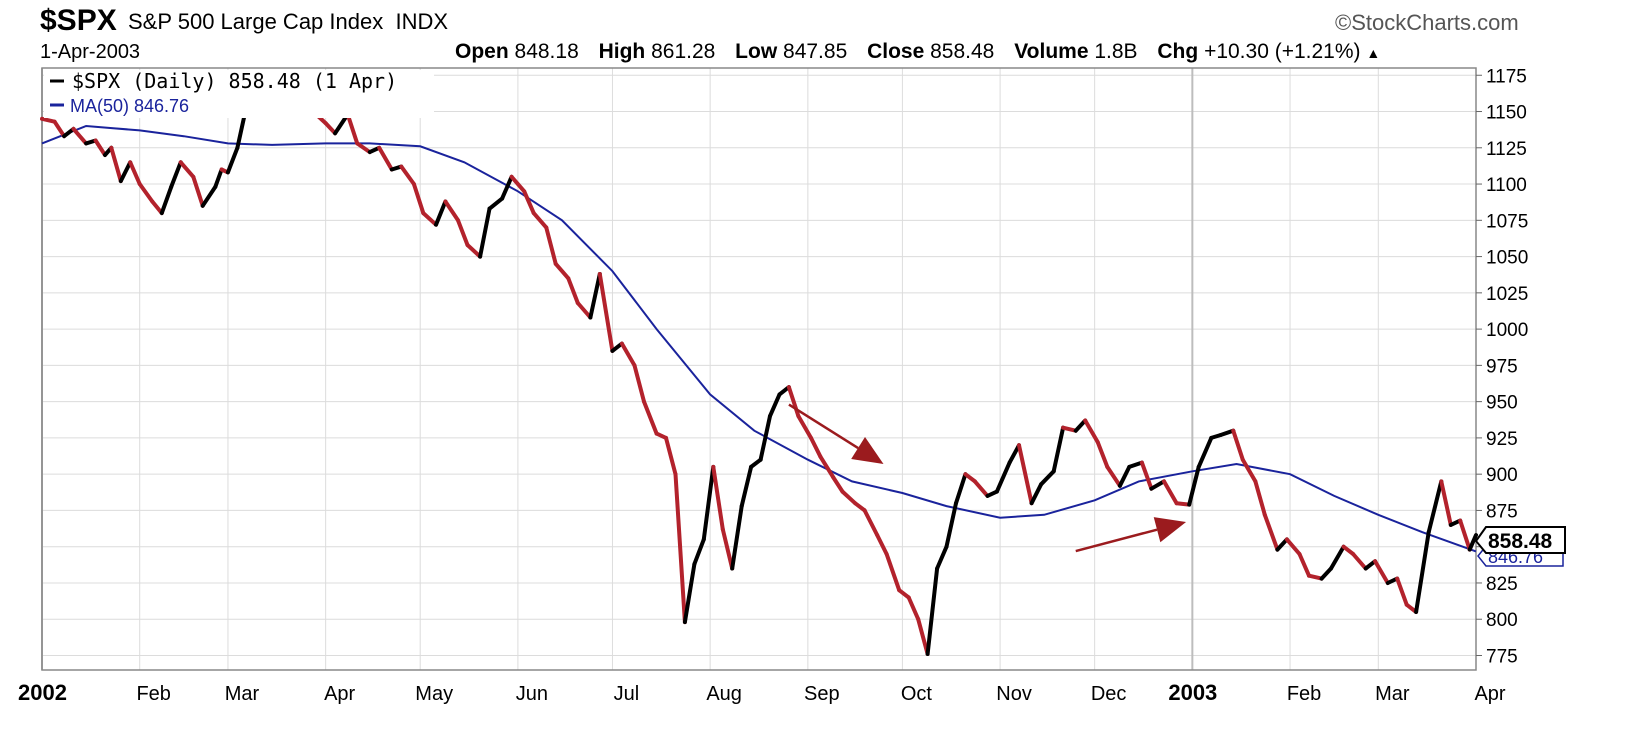 The height and width of the screenshot is (736, 1640). I want to click on stat-open-value: 848.18, so click(546, 51).